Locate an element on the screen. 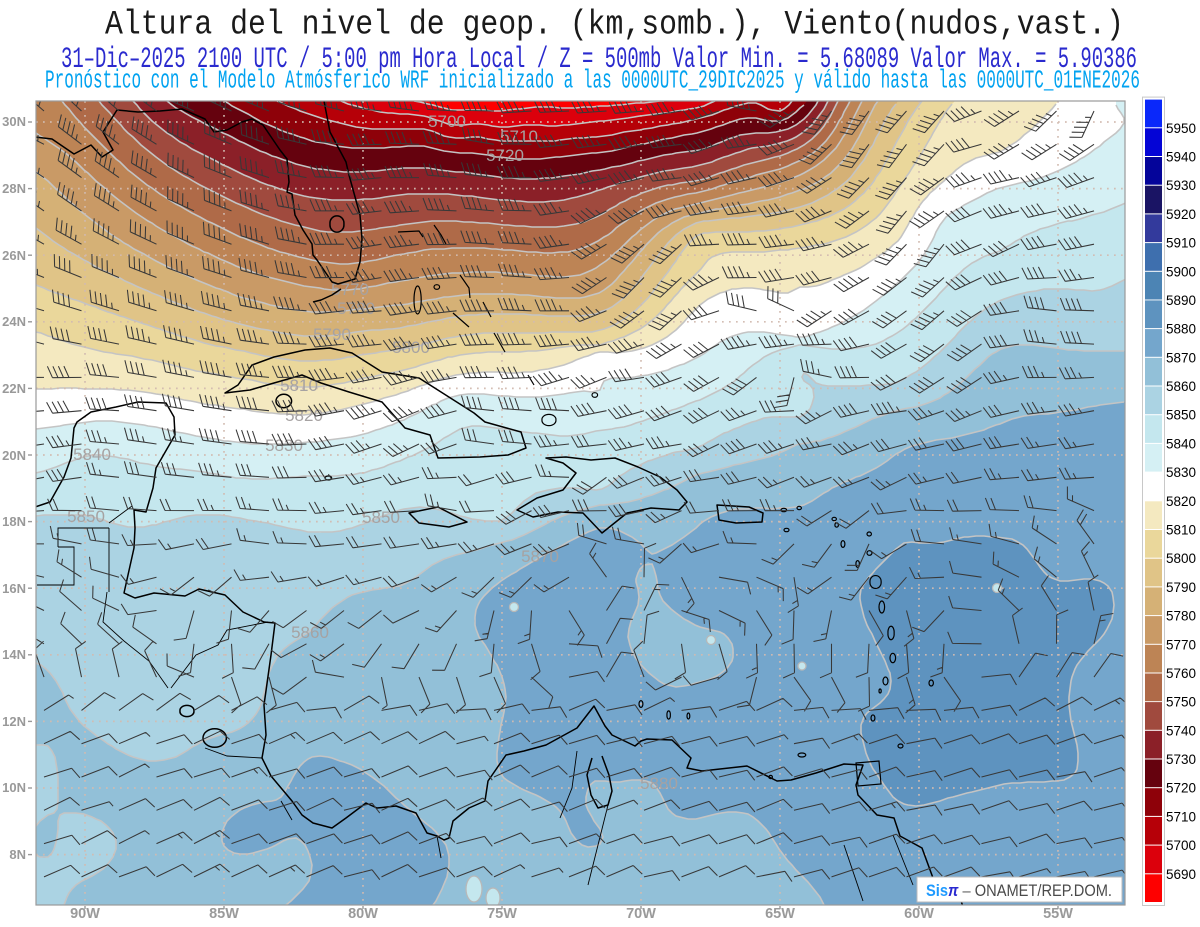 Image resolution: width=1200 pixels, height=927 pixels. svg-text: 60W is located at coordinates (919, 914).